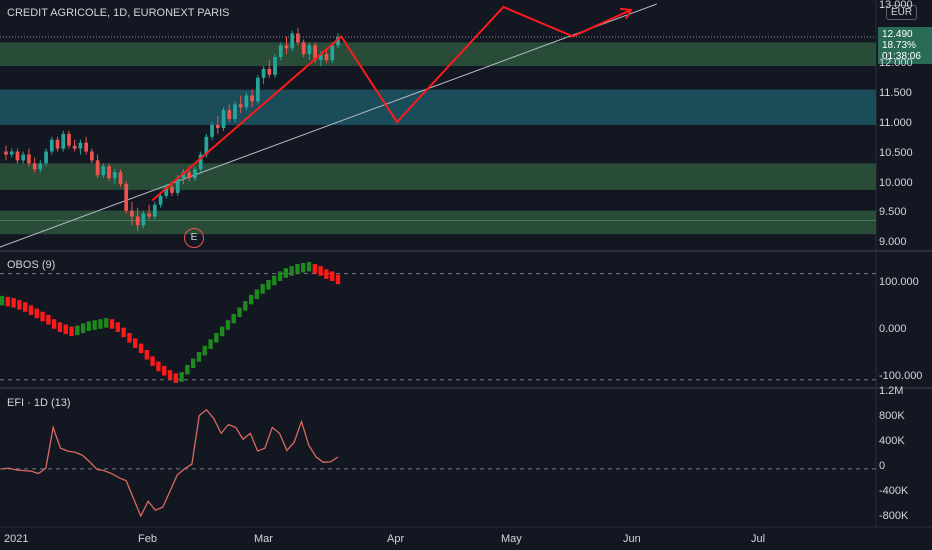  Describe the element at coordinates (882, 466) in the screenshot. I see `efi-tick: 0` at that location.